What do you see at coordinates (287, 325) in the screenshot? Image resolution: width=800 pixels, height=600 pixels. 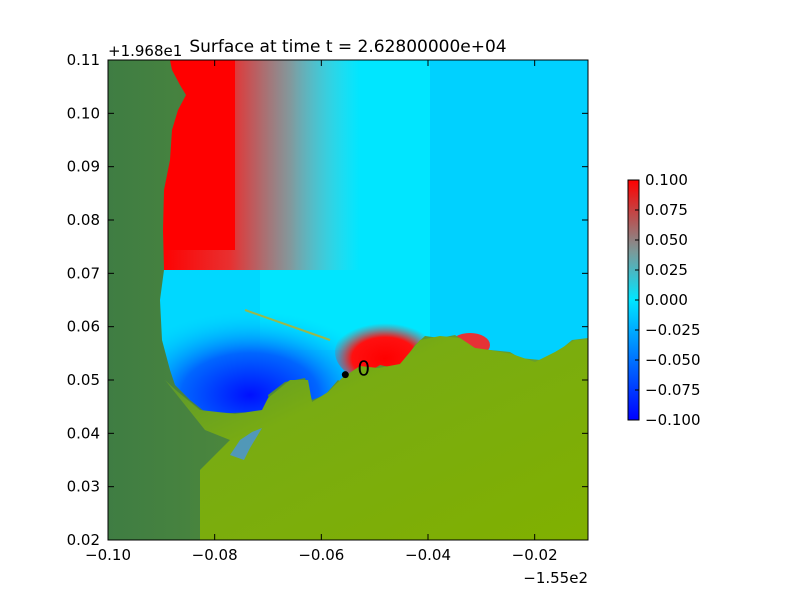 I see `river-line` at bounding box center [287, 325].